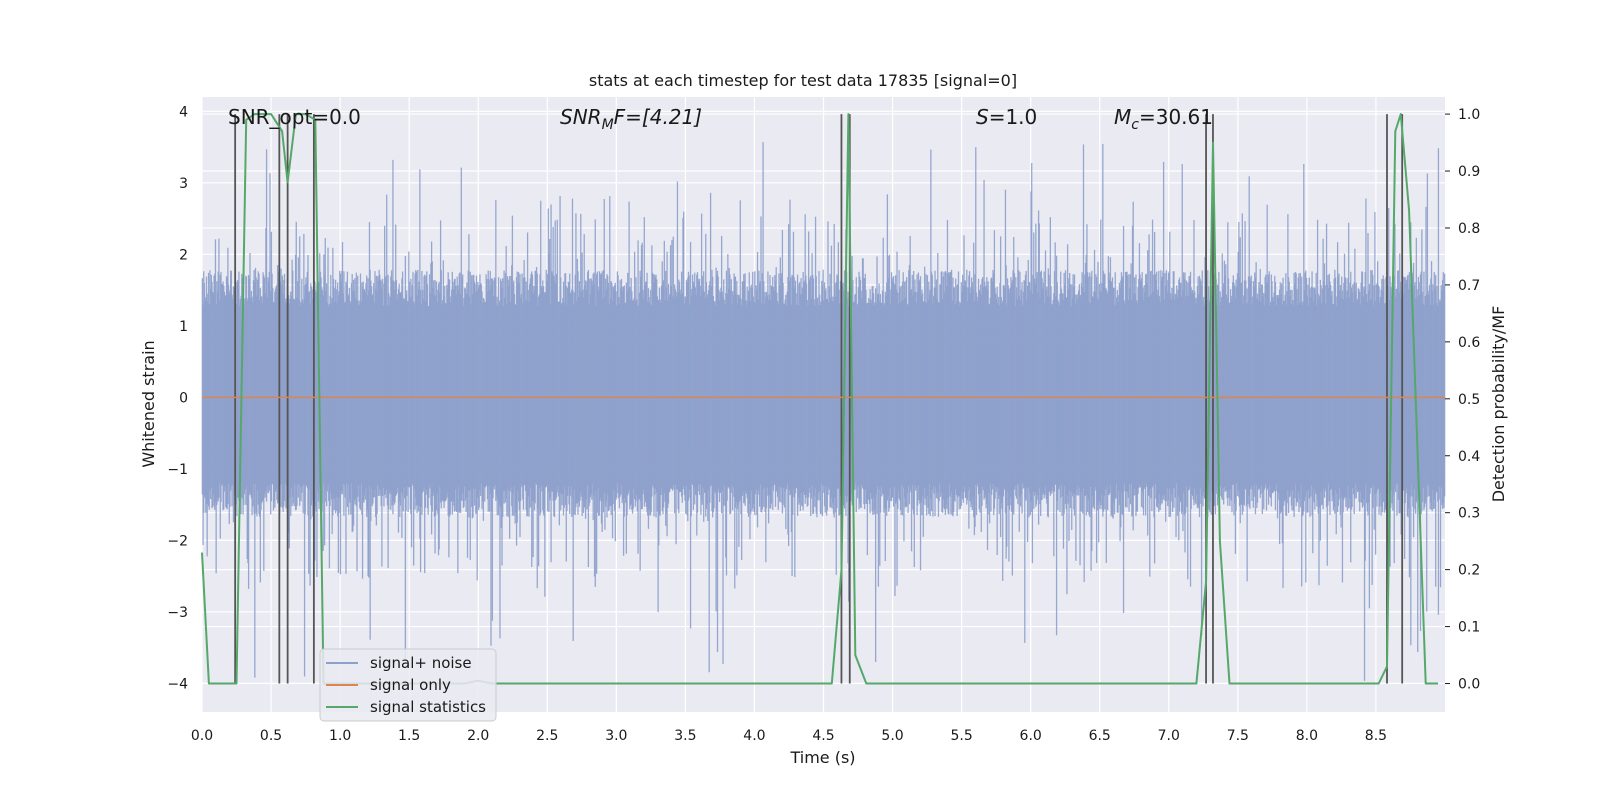 The image size is (1600, 800). Describe the element at coordinates (608, 125) in the screenshot. I see `snr-mf-sub: M` at that location.